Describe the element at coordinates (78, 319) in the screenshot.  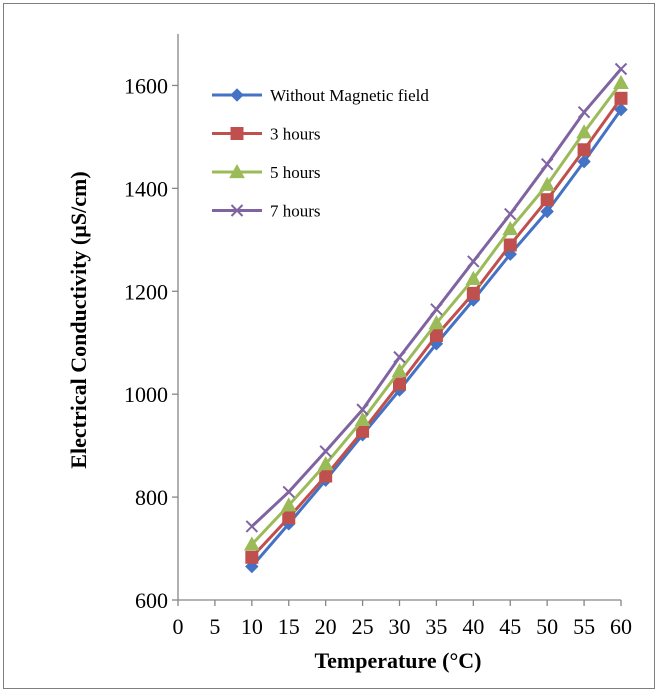
I see `y-axis-title: Electrical Conductivity (µS/cm)` at that location.